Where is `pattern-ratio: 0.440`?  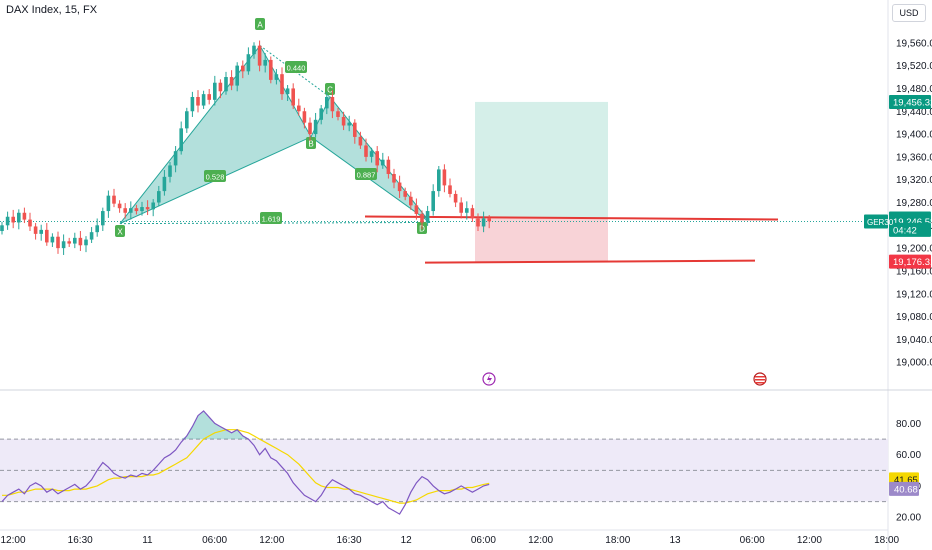
pattern-ratio: 0.440 is located at coordinates (296, 67).